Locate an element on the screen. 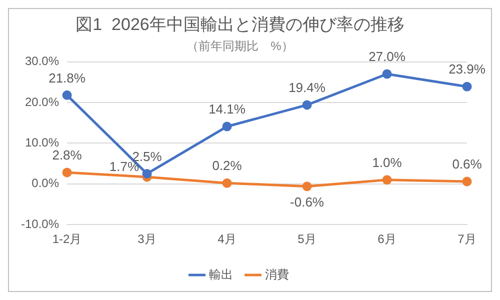 The image size is (500, 300). data-label: 27.0% is located at coordinates (387, 56).